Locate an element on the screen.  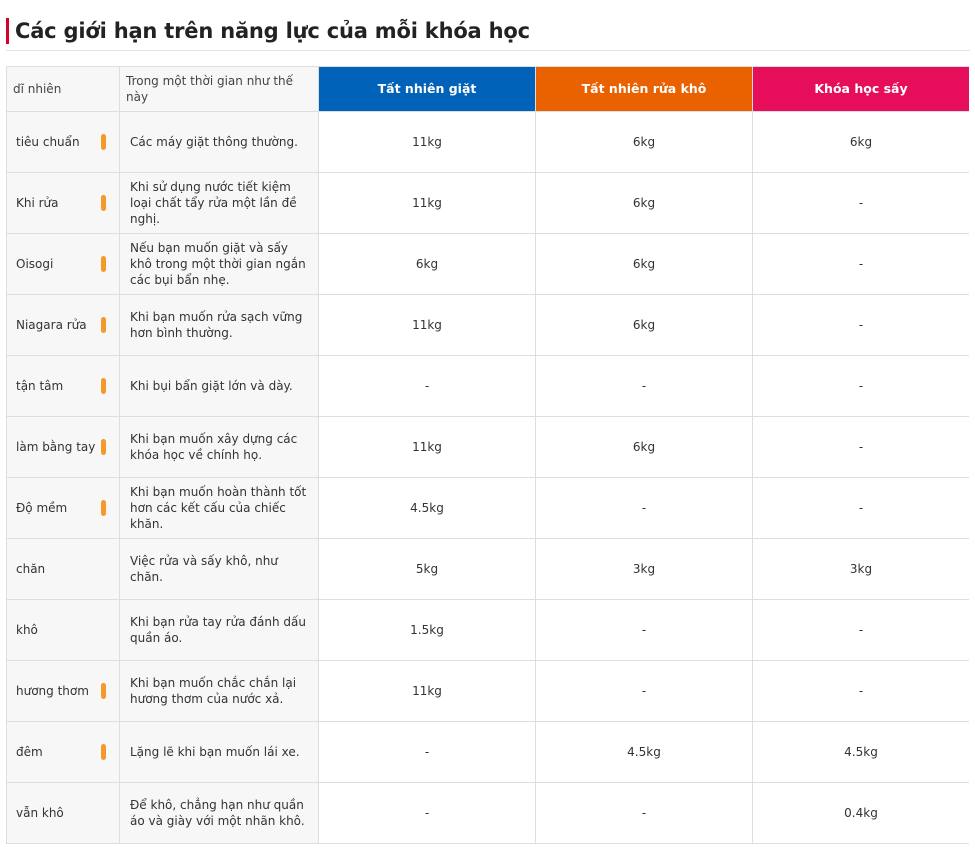
course-name-cell: Oisogi is located at coordinates (63, 264).